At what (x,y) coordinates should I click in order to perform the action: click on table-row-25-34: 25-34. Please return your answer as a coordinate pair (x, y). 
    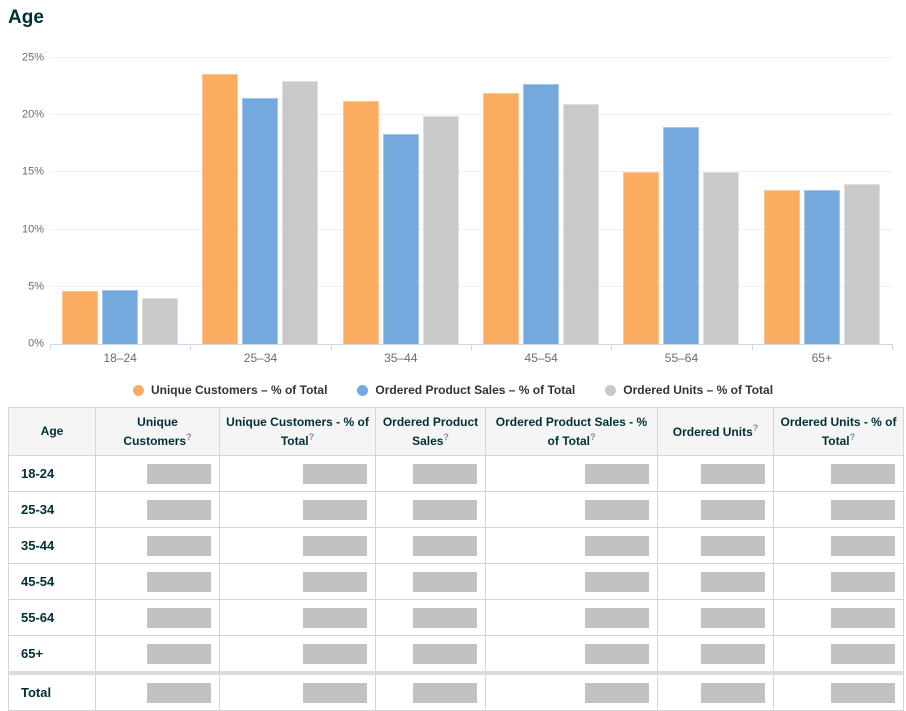
    Looking at the image, I should click on (456, 509).